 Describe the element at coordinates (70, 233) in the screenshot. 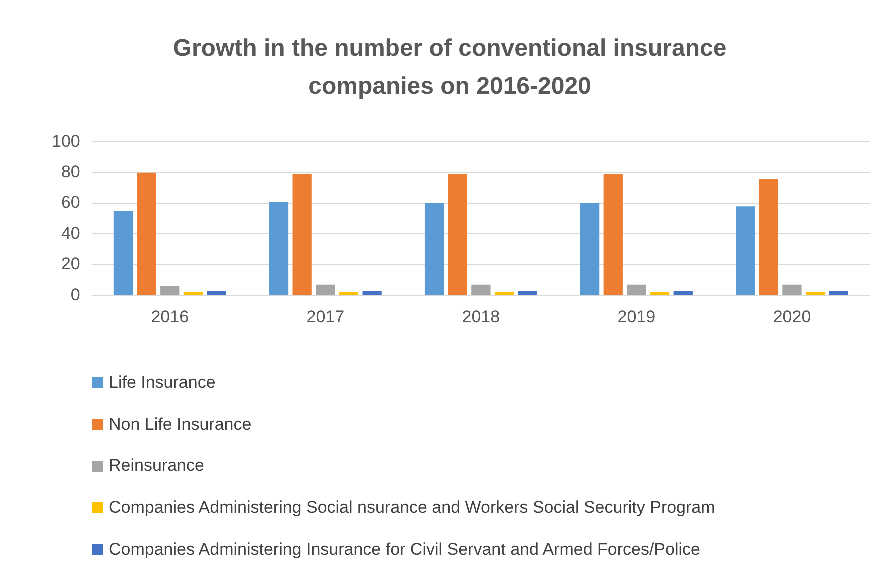

I see `y-tick-label: 40` at that location.